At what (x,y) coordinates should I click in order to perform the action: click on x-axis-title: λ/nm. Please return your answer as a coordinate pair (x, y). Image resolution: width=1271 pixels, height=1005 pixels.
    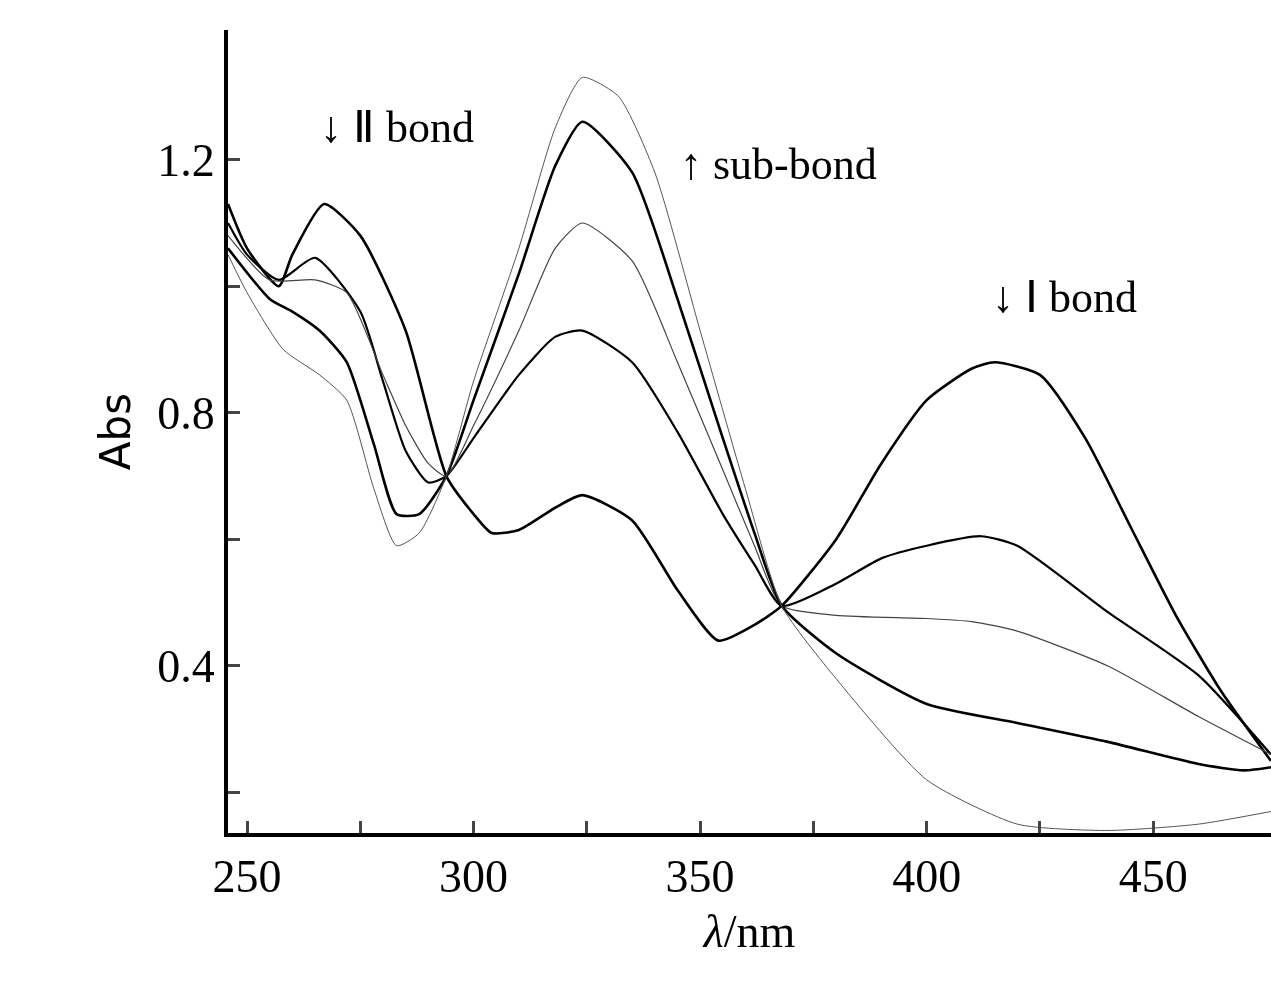
    Looking at the image, I should click on (748, 932).